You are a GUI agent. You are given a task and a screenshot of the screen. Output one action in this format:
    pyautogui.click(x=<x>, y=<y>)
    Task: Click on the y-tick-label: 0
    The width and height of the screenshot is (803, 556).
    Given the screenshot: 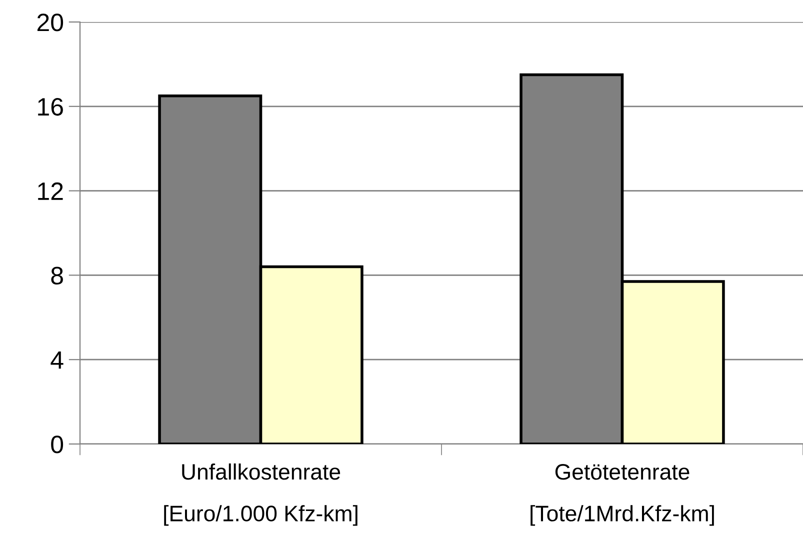 What is the action you would take?
    pyautogui.click(x=57, y=445)
    